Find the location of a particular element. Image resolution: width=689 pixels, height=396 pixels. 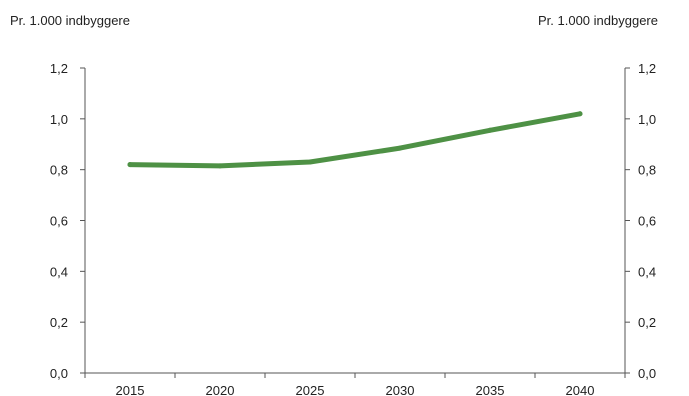

left-y-tick-label: 0,2 is located at coordinates (59, 322).